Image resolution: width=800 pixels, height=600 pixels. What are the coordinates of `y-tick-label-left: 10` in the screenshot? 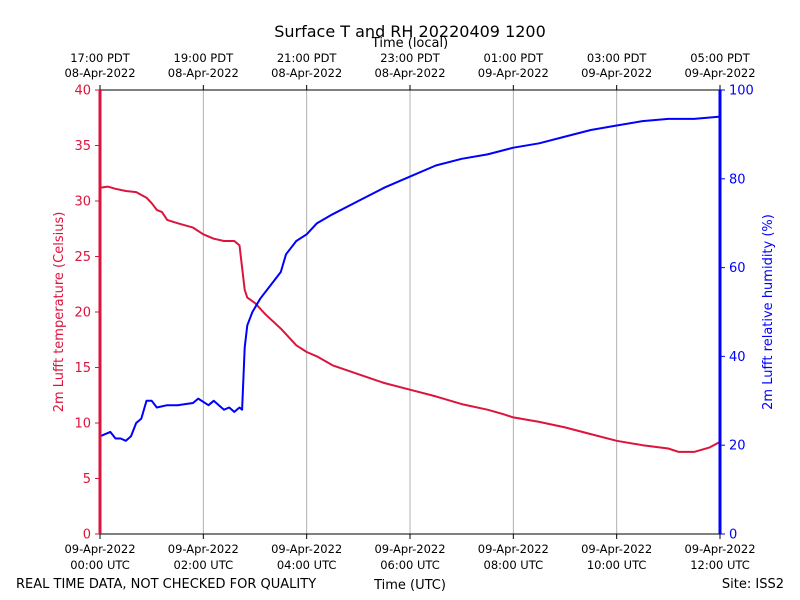 It's located at (82, 424).